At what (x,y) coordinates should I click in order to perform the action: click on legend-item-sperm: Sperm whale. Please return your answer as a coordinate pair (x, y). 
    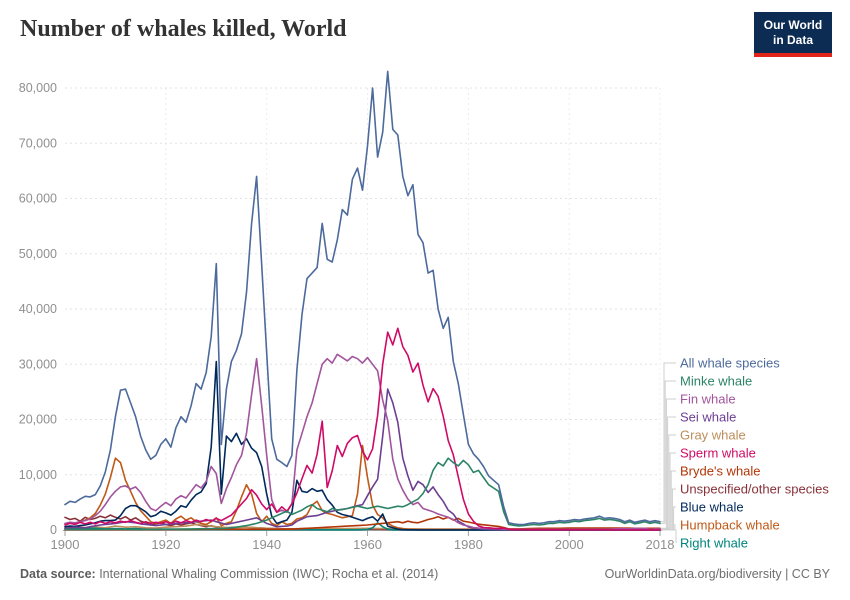
    Looking at the image, I should click on (718, 453).